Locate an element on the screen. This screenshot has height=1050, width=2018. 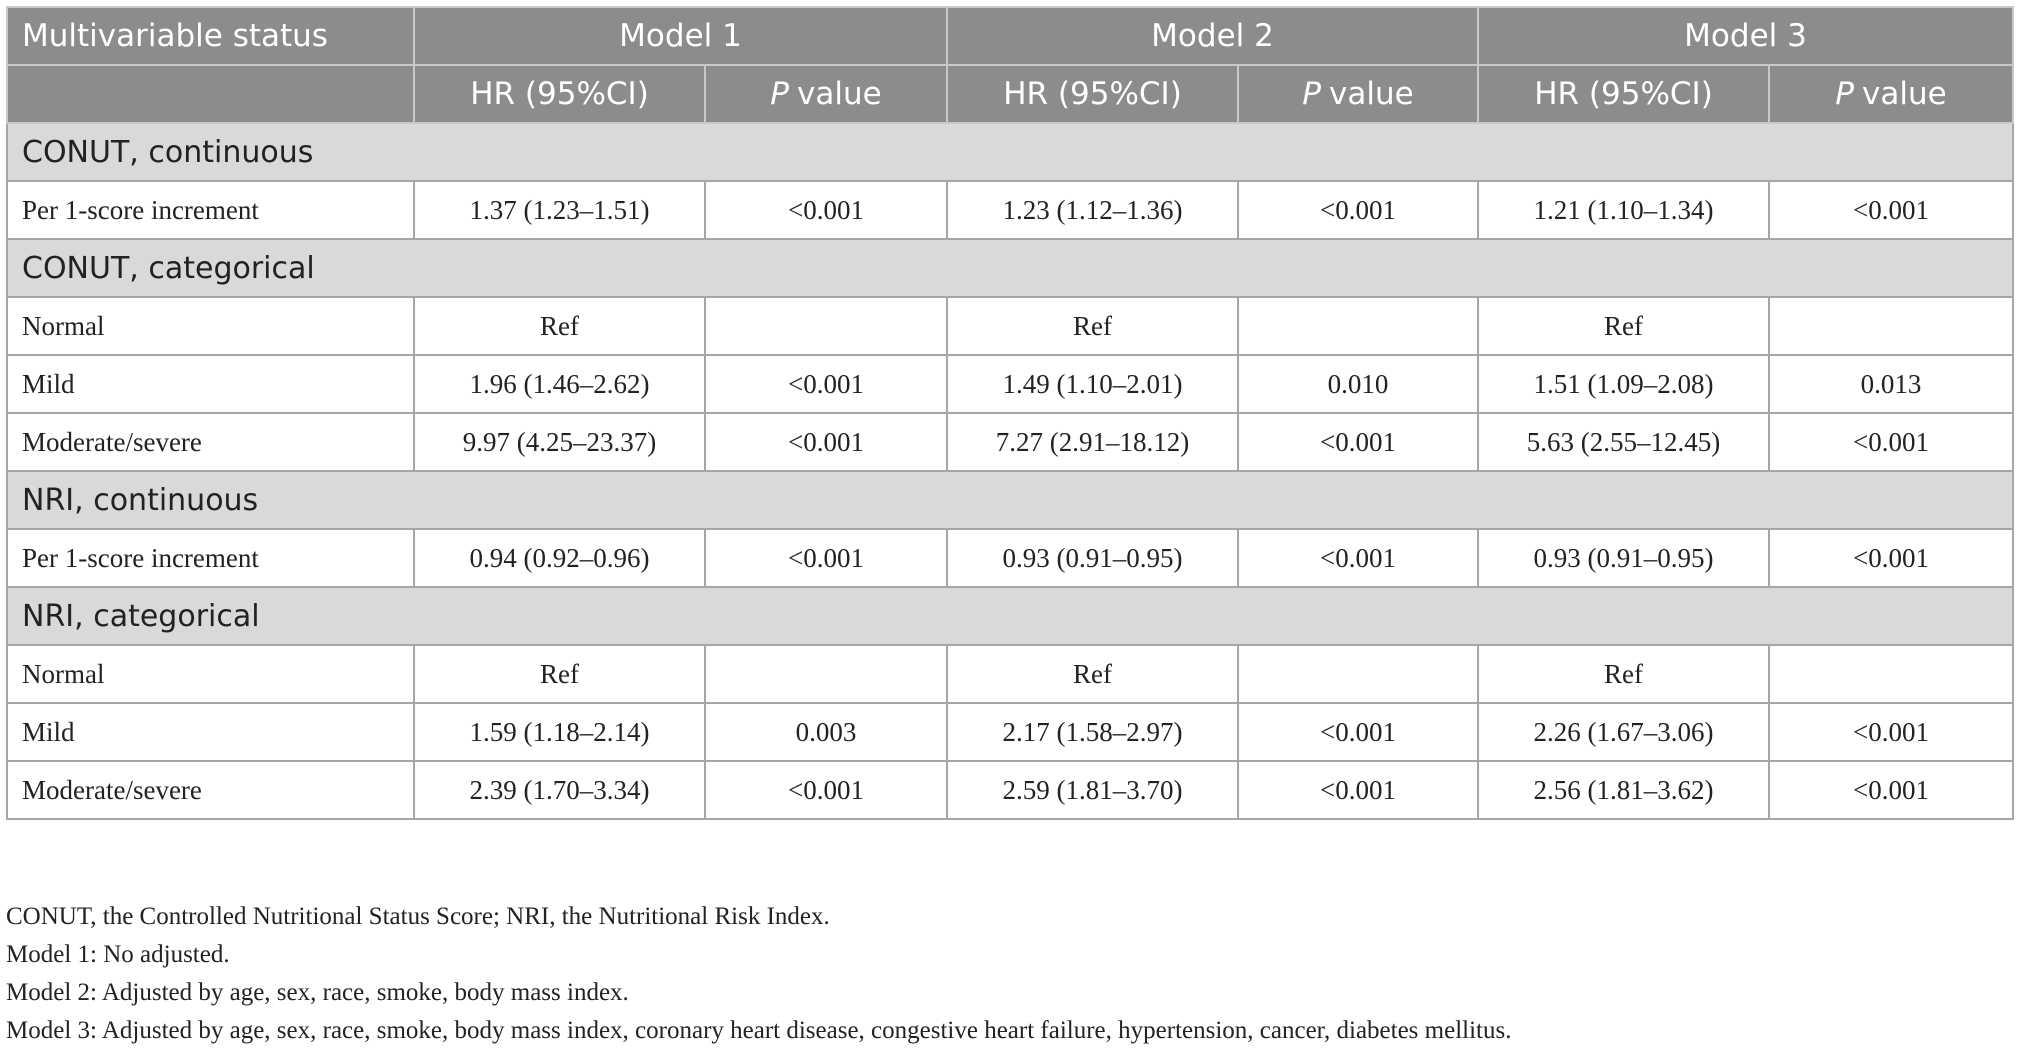
data-cell: 0.94 (0.92–0.96) is located at coordinates (559, 558).